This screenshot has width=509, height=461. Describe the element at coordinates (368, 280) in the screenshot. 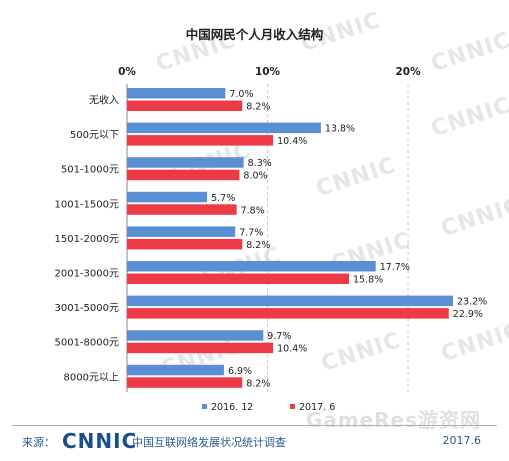

I see `data-label: 15.8%` at that location.